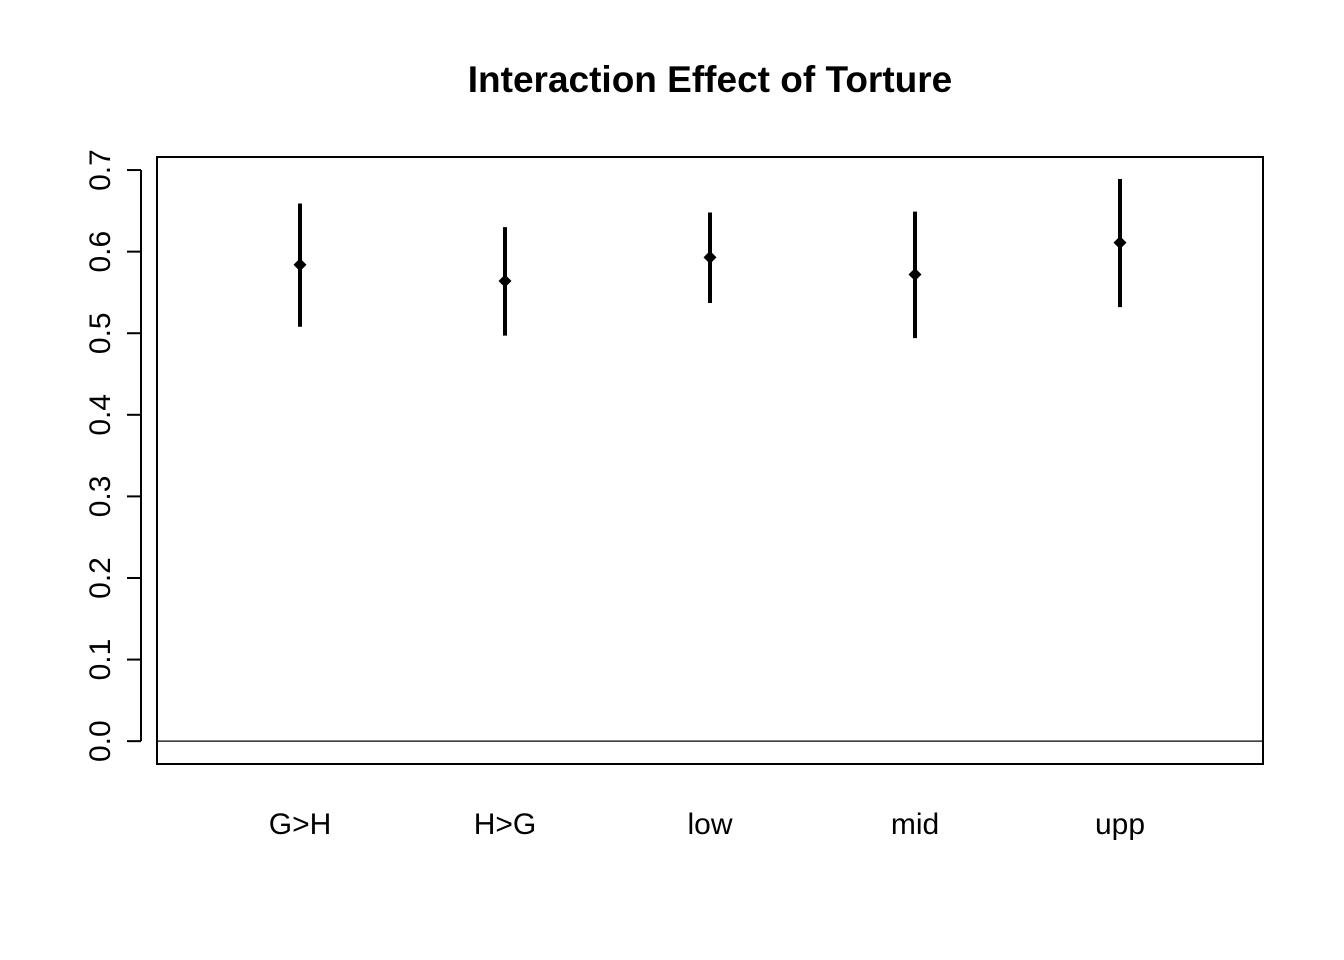  What do you see at coordinates (100, 660) in the screenshot?
I see `y-tick-label: 0.1` at bounding box center [100, 660].